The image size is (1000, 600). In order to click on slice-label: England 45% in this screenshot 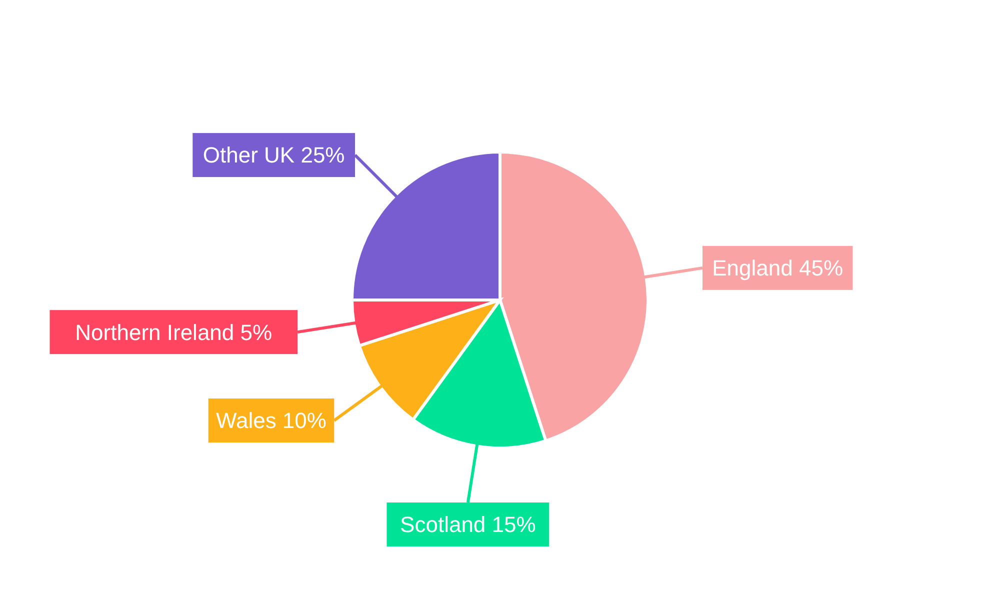, I will do `click(778, 268)`.